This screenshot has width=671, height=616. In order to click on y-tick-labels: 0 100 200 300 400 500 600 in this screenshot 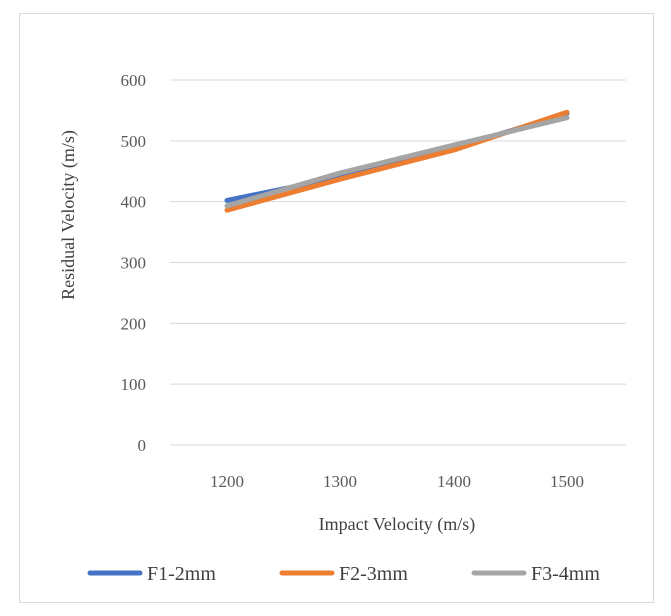, I will do `click(134, 263)`.